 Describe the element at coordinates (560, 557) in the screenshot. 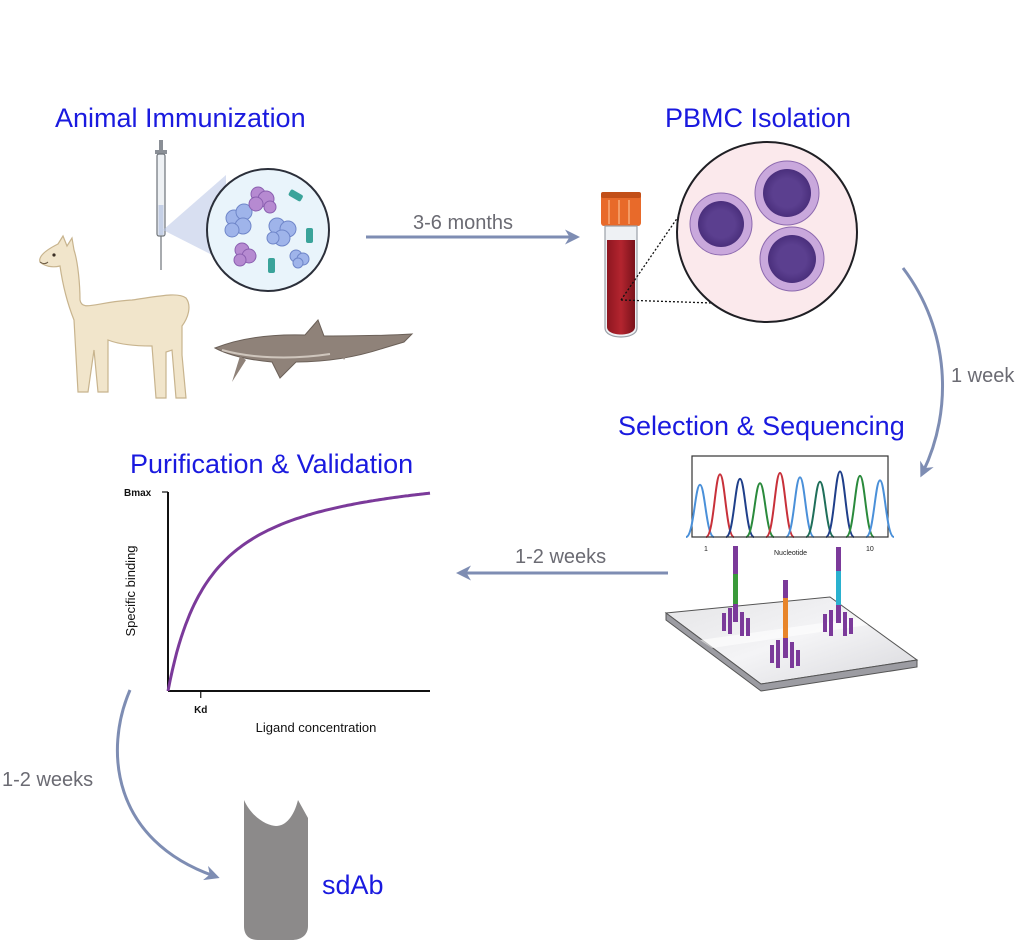

I see `duration-1-2-weeks-a: 1-2 weeks` at that location.